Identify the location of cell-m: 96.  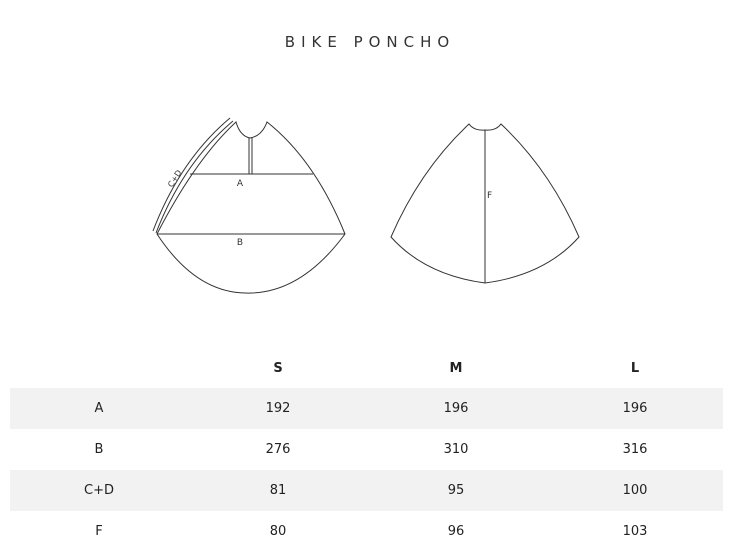
(456, 531).